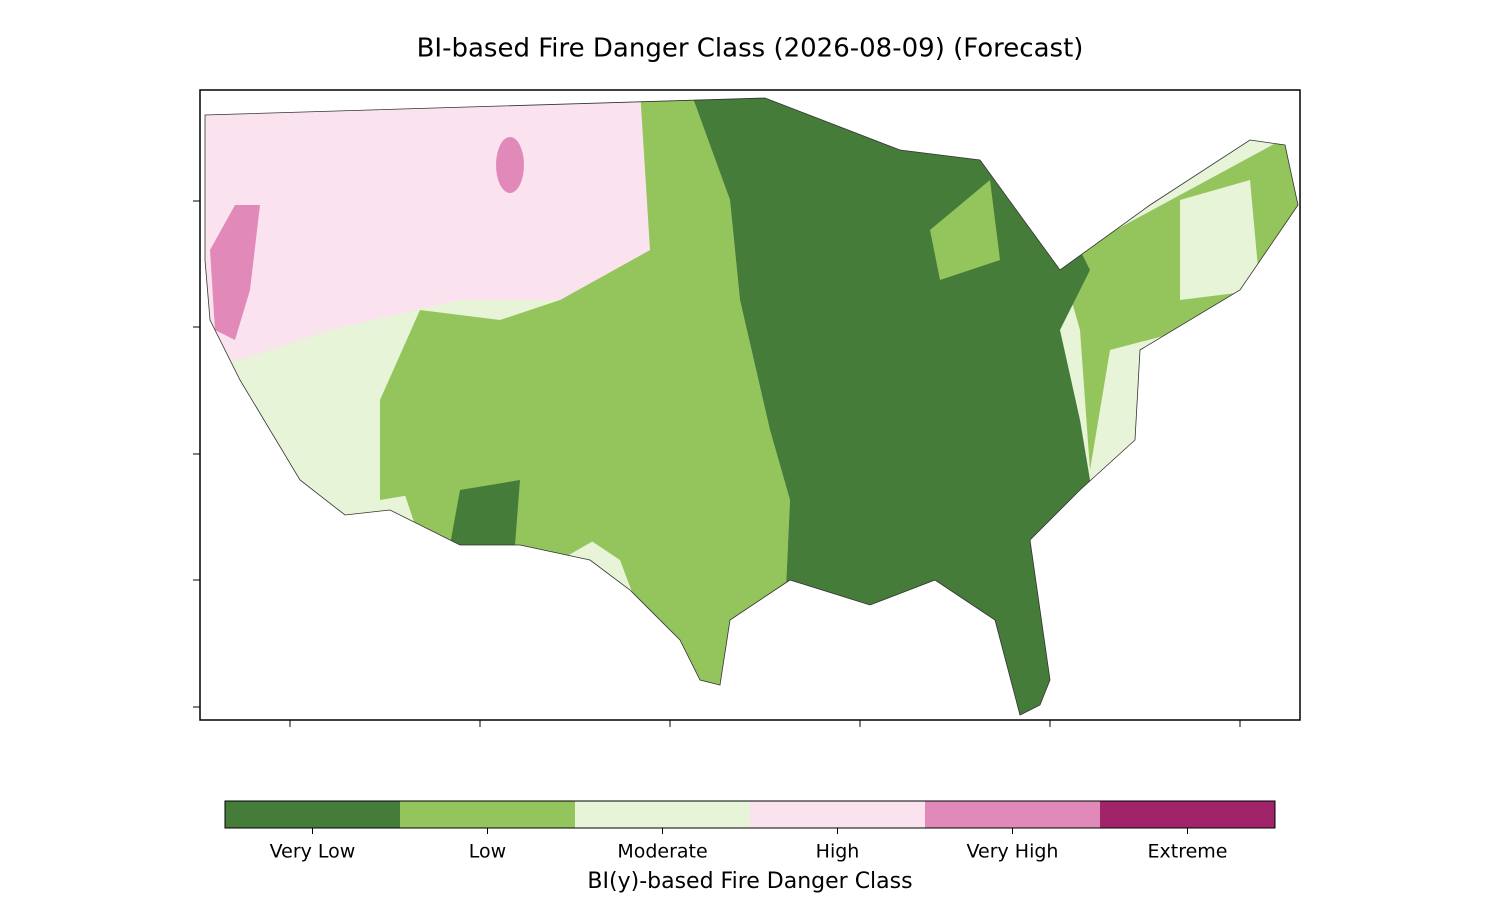  What do you see at coordinates (487, 852) in the screenshot?
I see `colorbar-tick-label: Low` at bounding box center [487, 852].